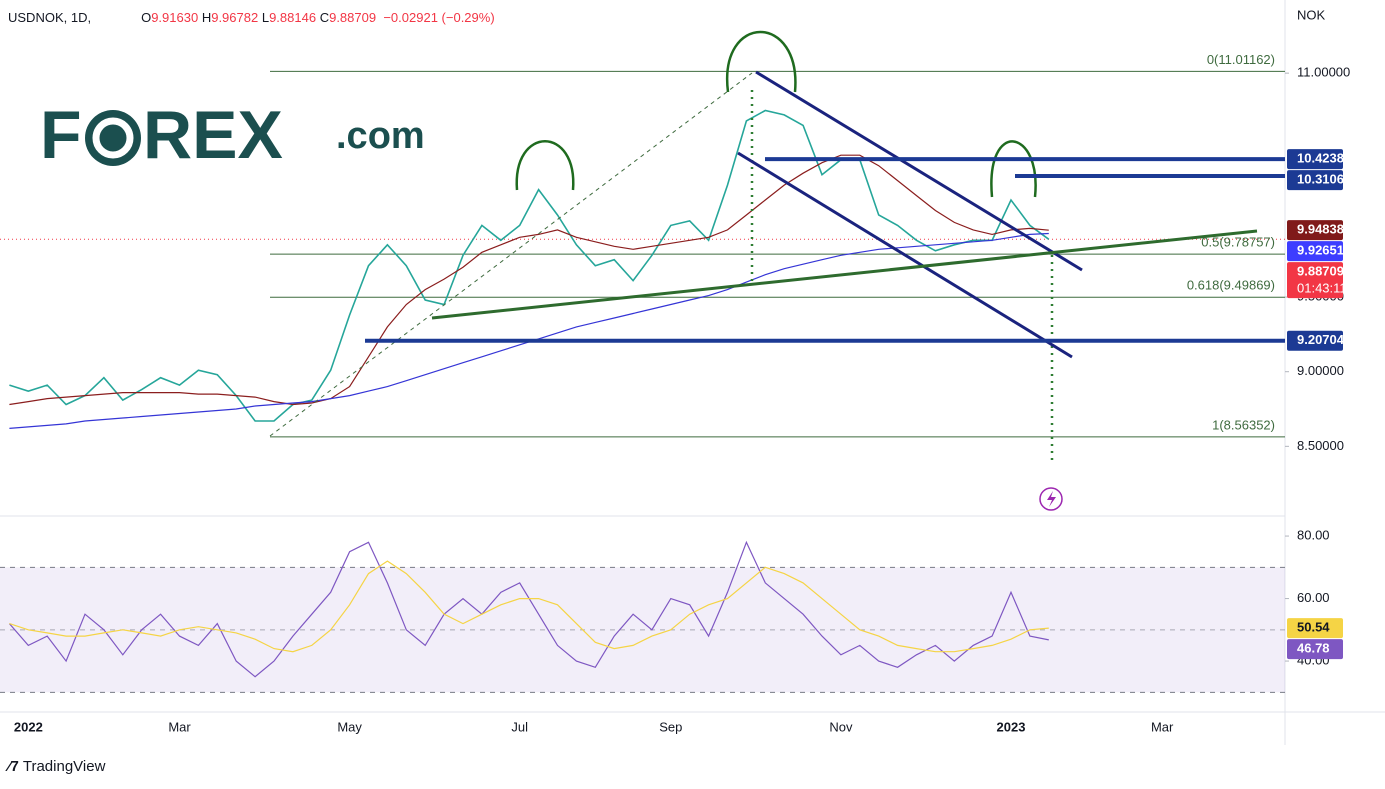 This screenshot has width=1385, height=789. What do you see at coordinates (64, 766) in the screenshot?
I see `footer-text: TradingView` at bounding box center [64, 766].